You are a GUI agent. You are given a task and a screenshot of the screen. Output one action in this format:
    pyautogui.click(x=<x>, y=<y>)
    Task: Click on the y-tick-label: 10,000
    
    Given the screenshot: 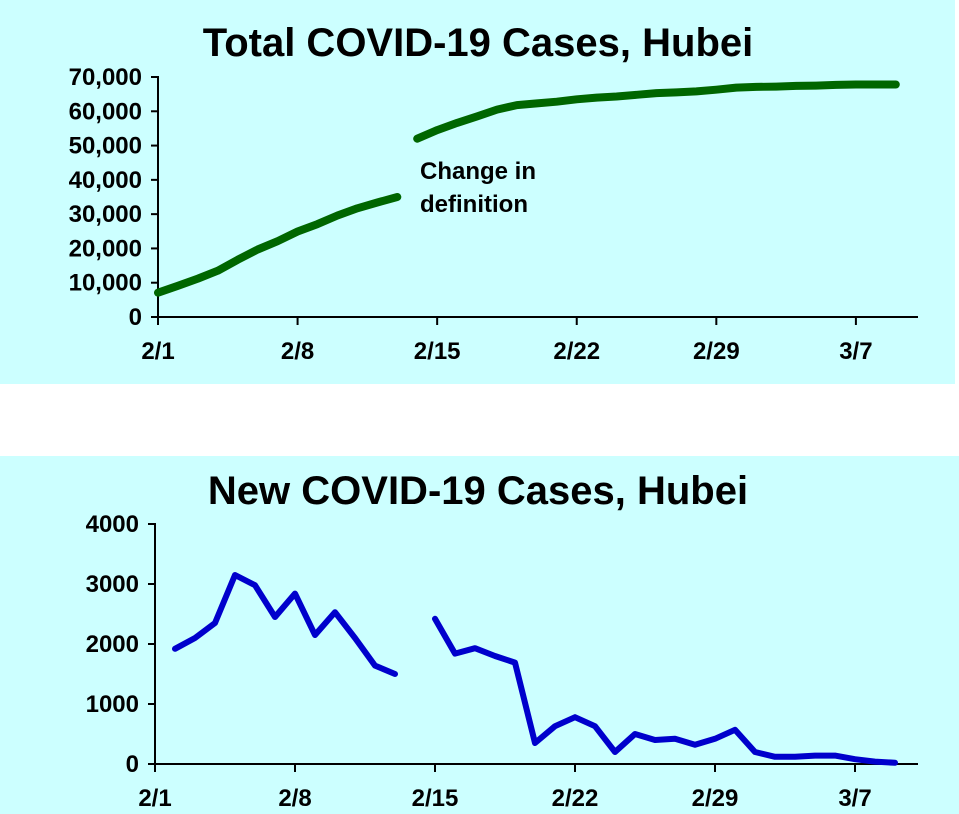 What is the action you would take?
    pyautogui.click(x=105, y=283)
    